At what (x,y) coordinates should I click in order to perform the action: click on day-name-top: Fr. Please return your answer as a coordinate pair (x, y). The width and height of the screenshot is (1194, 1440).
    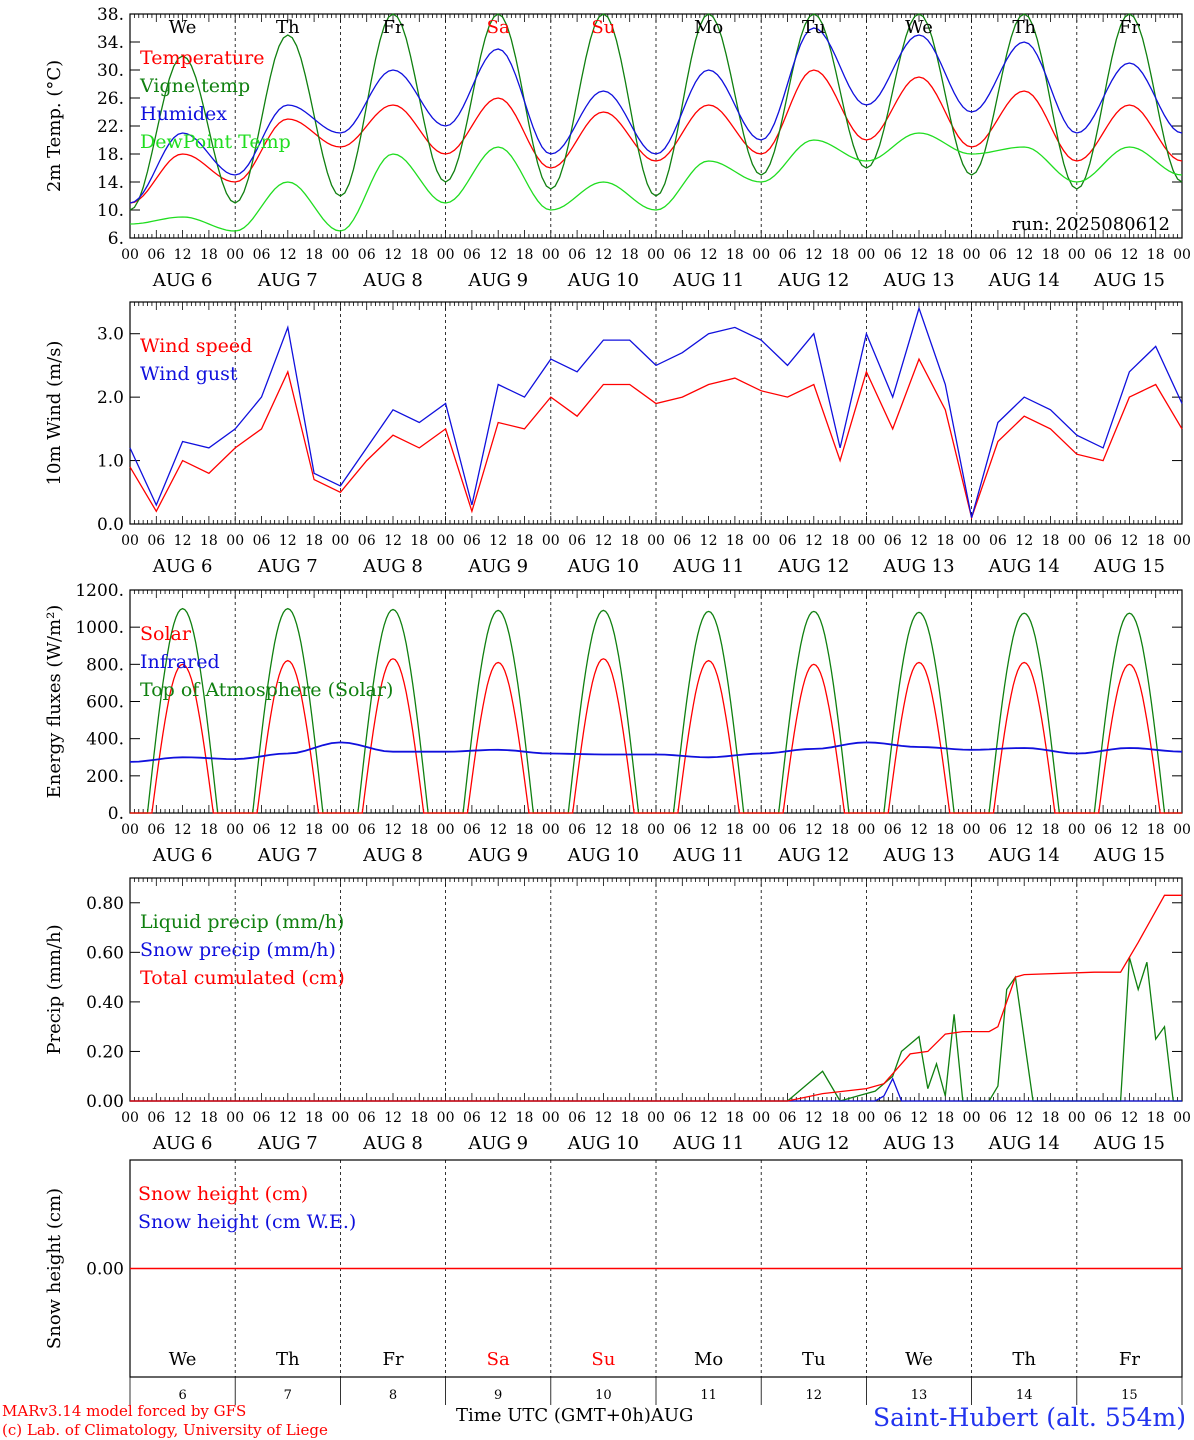
    Looking at the image, I should click on (392, 27).